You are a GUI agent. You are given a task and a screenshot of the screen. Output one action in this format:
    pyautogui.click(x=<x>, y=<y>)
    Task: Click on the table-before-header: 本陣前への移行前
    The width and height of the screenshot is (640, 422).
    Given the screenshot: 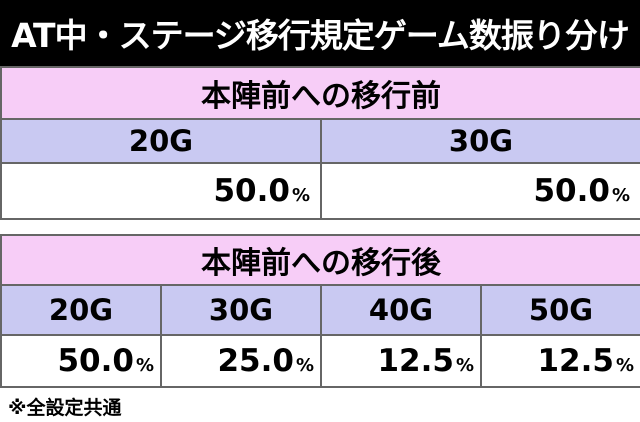 What is the action you would take?
    pyautogui.click(x=320, y=93)
    